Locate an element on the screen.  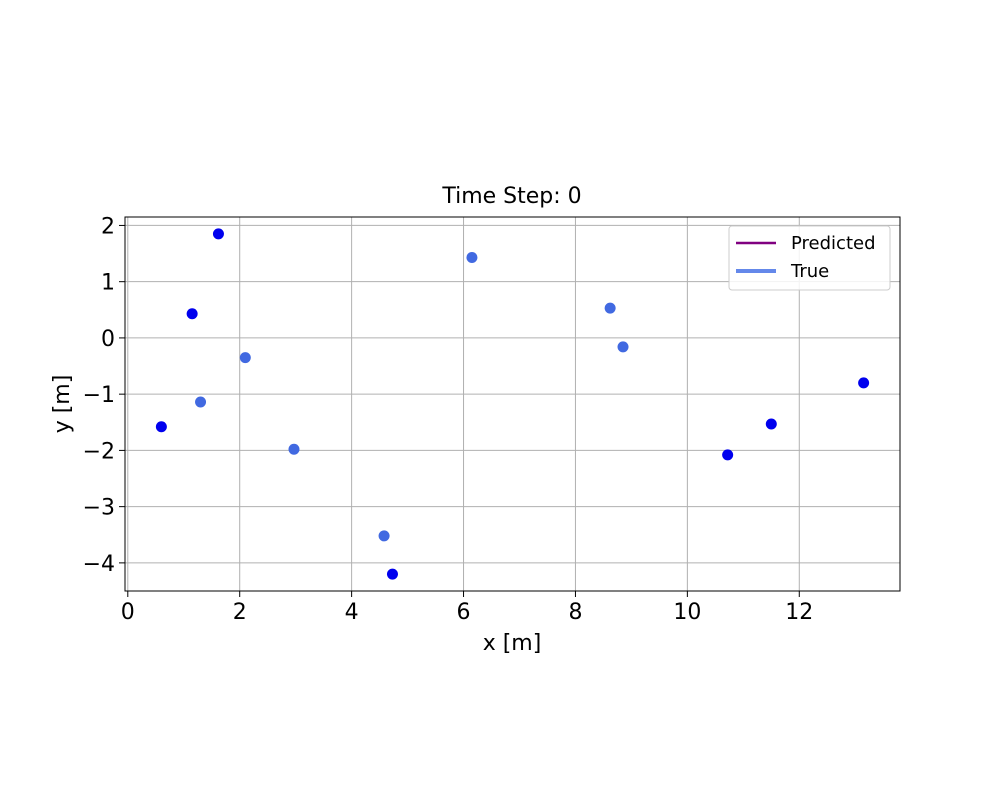
legend-label-true: True is located at coordinates (809, 271).